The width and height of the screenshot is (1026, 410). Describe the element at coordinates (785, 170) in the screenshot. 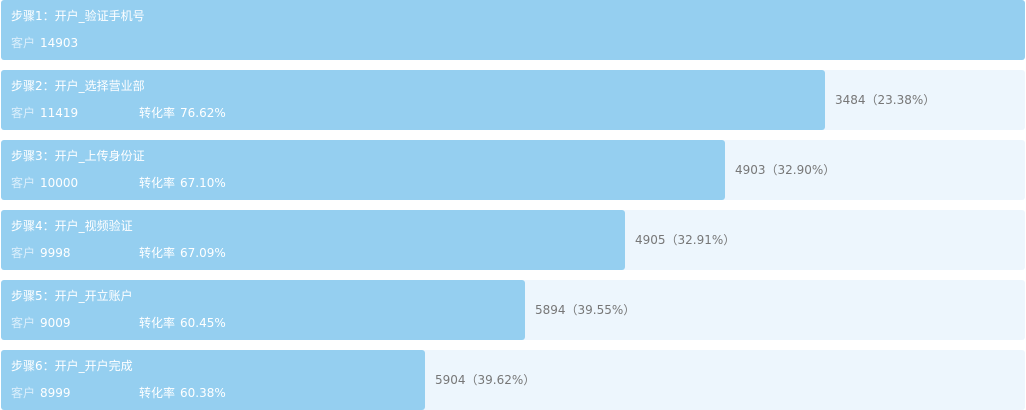

I see `dropoff-label: 4903（32.90%）` at that location.